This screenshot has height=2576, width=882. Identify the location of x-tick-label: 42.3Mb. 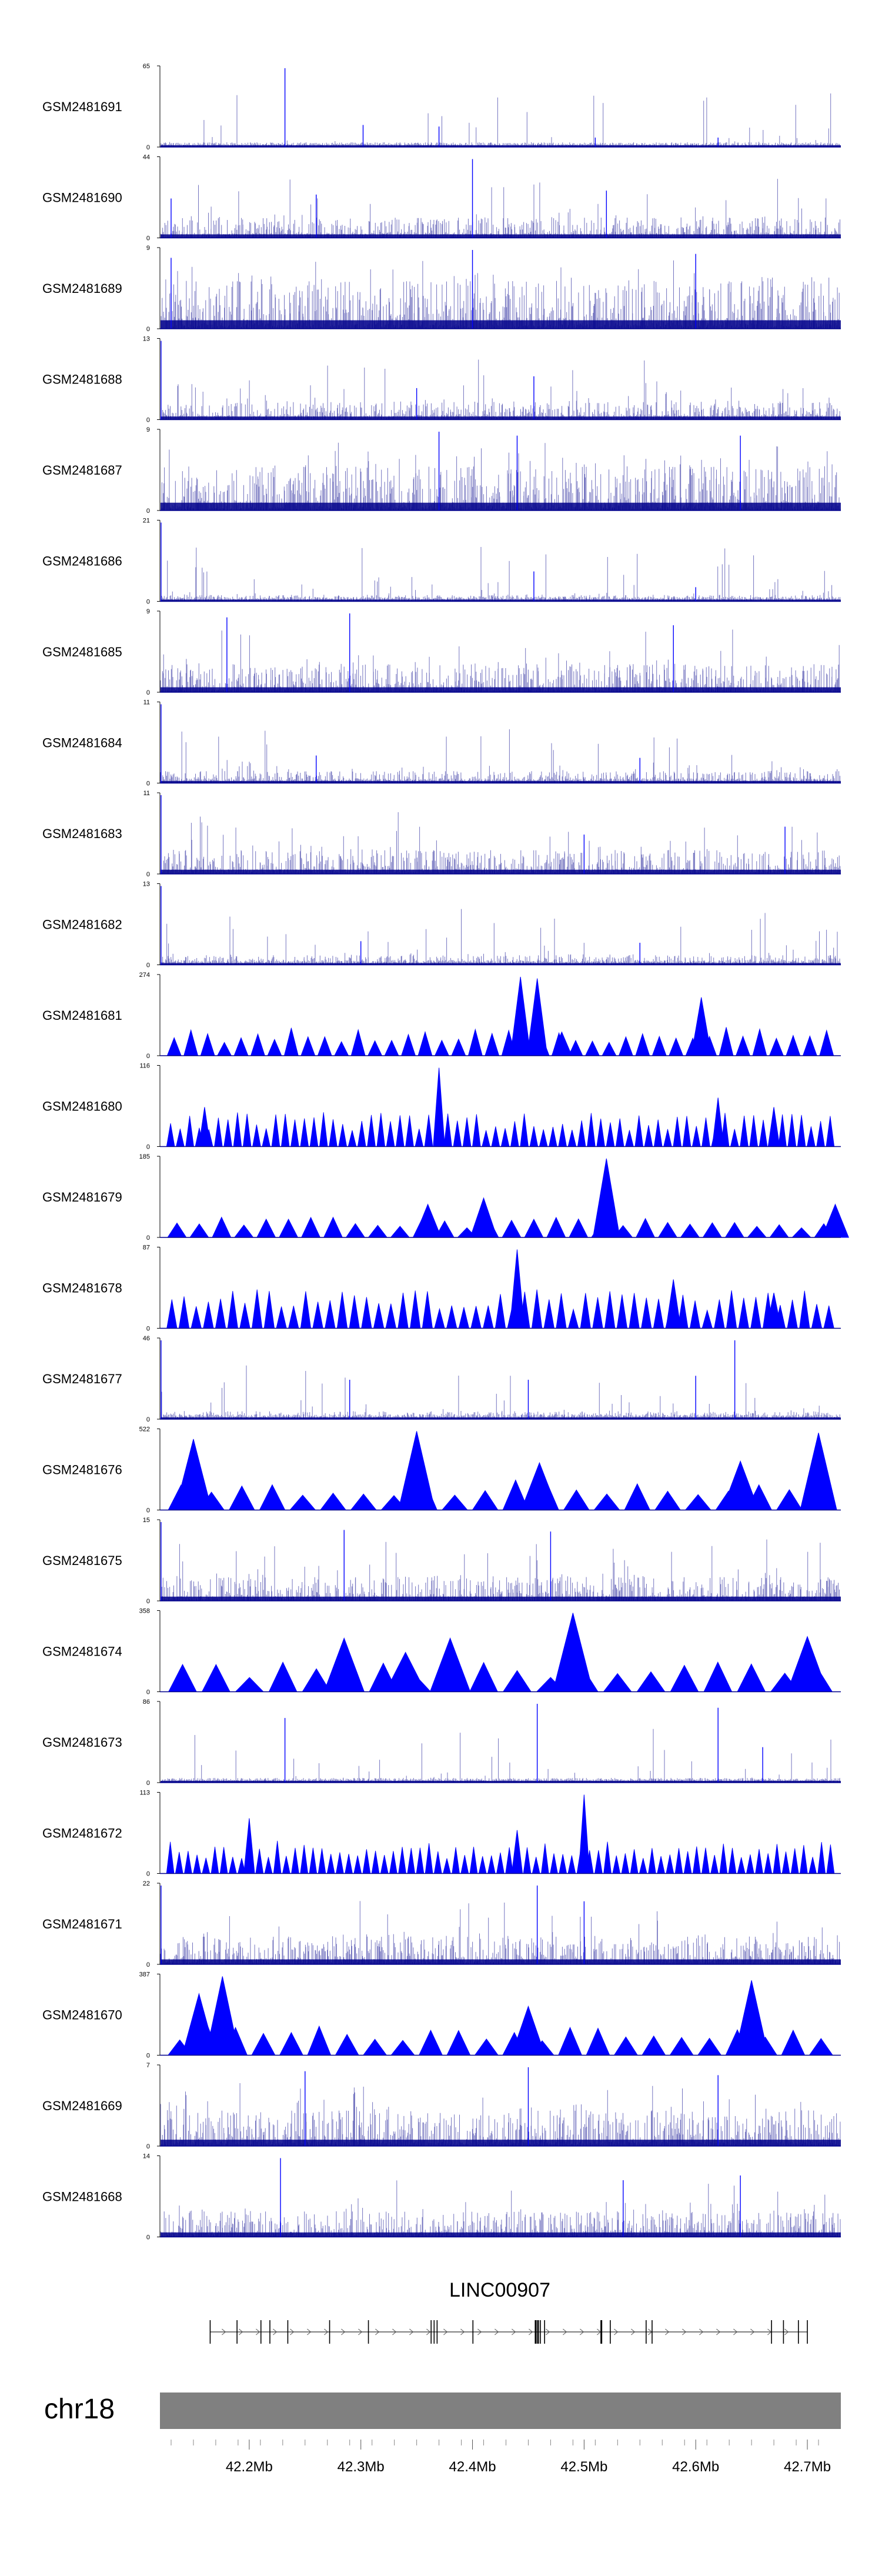
(361, 2467).